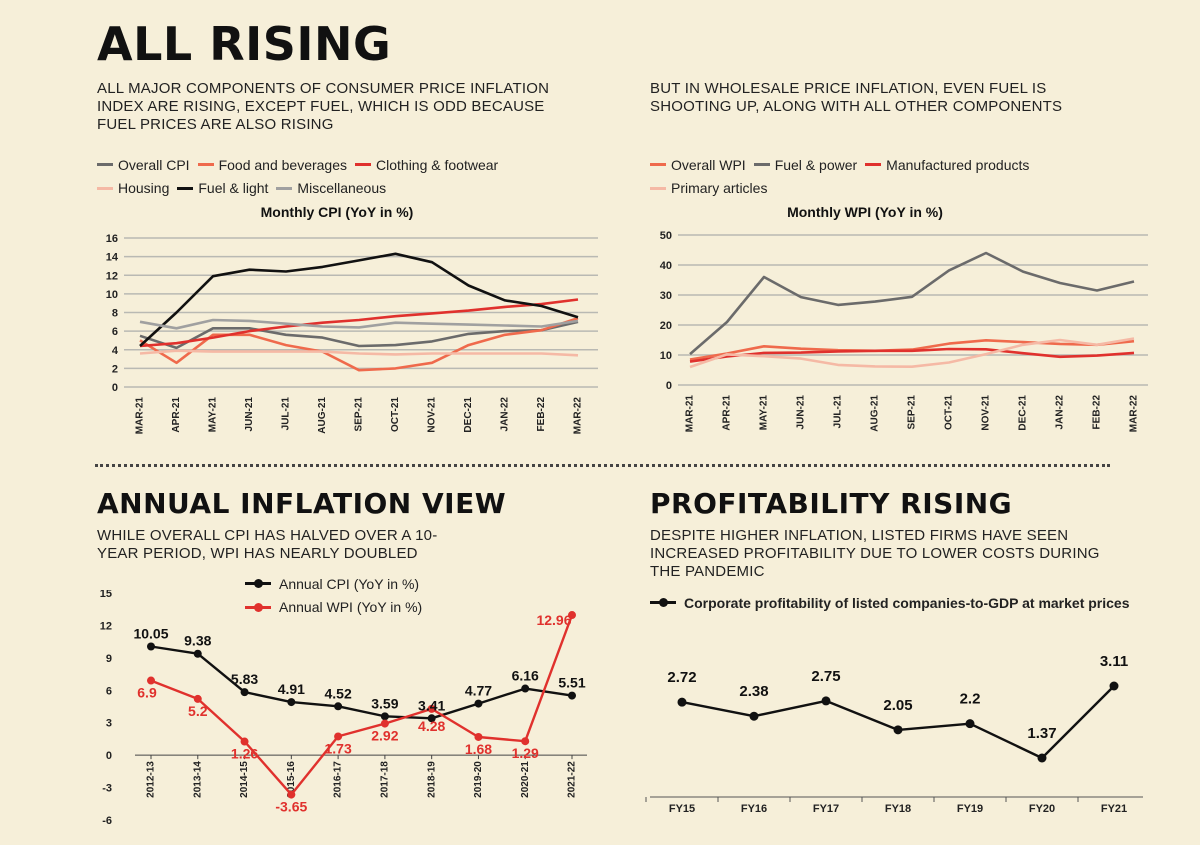 The width and height of the screenshot is (1200, 845). What do you see at coordinates (342, 188) in the screenshot?
I see `legend-label: Miscellaneous` at bounding box center [342, 188].